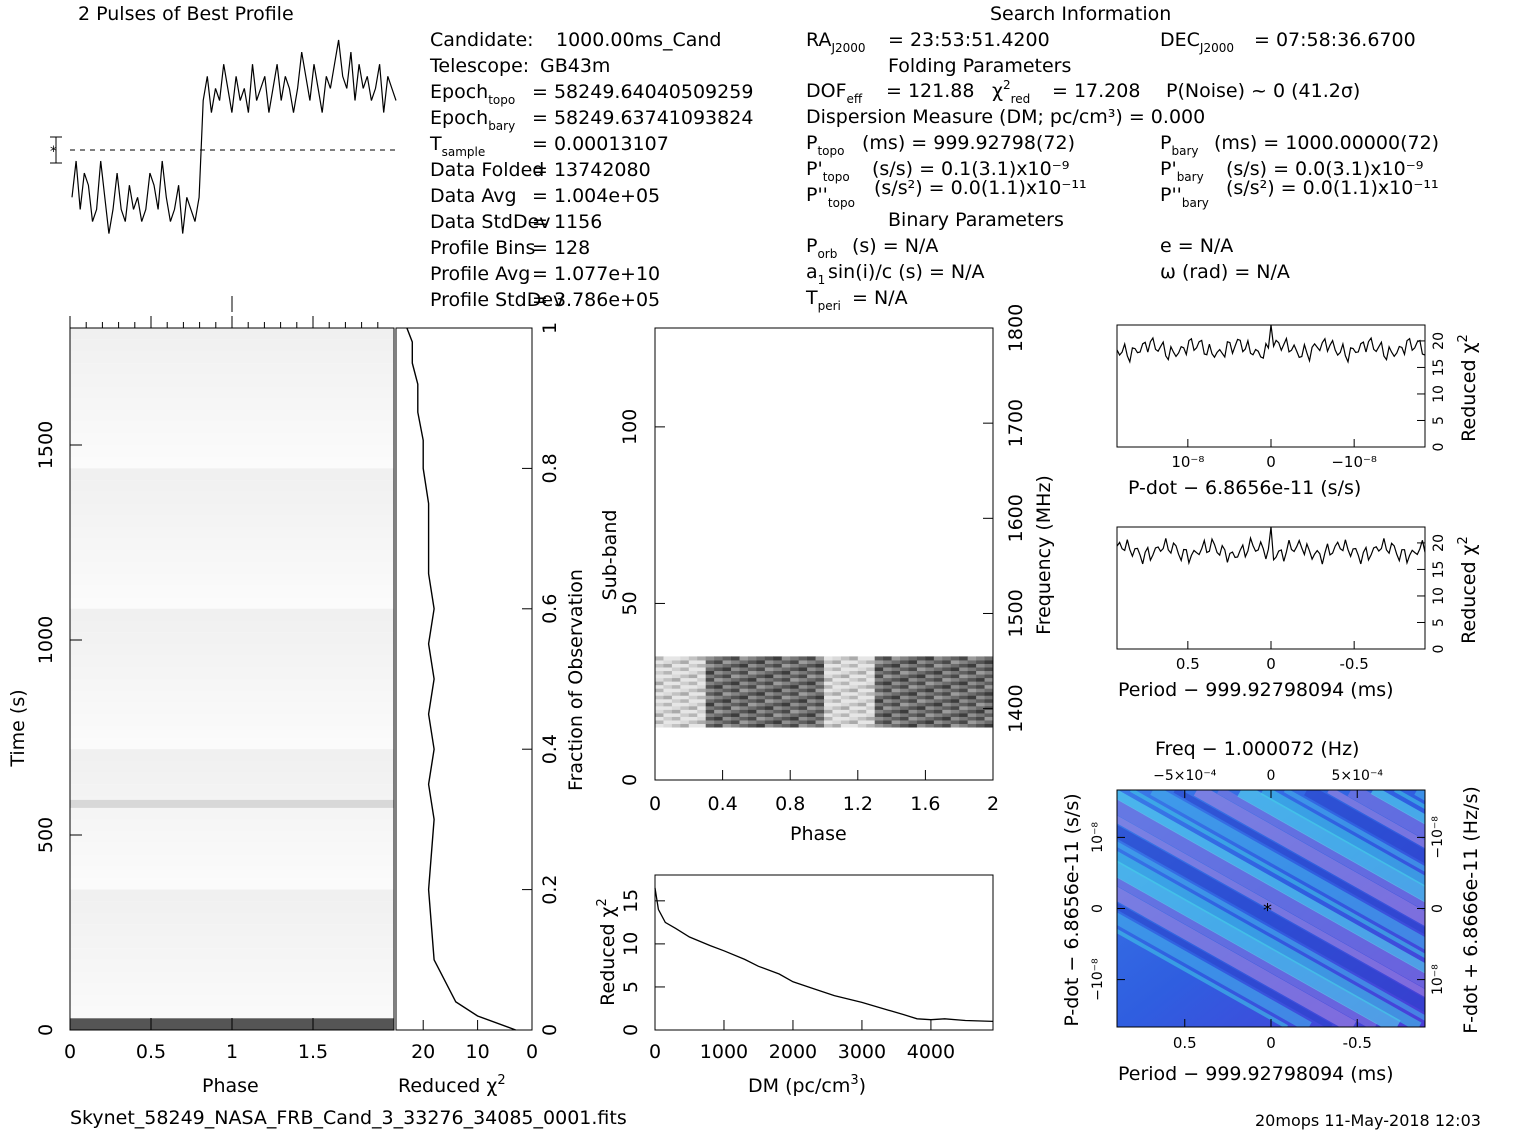  I want to click on dm-chi2-plot: 0 1000 2000 3000 4000 0 5 10 15, so click(807, 968).